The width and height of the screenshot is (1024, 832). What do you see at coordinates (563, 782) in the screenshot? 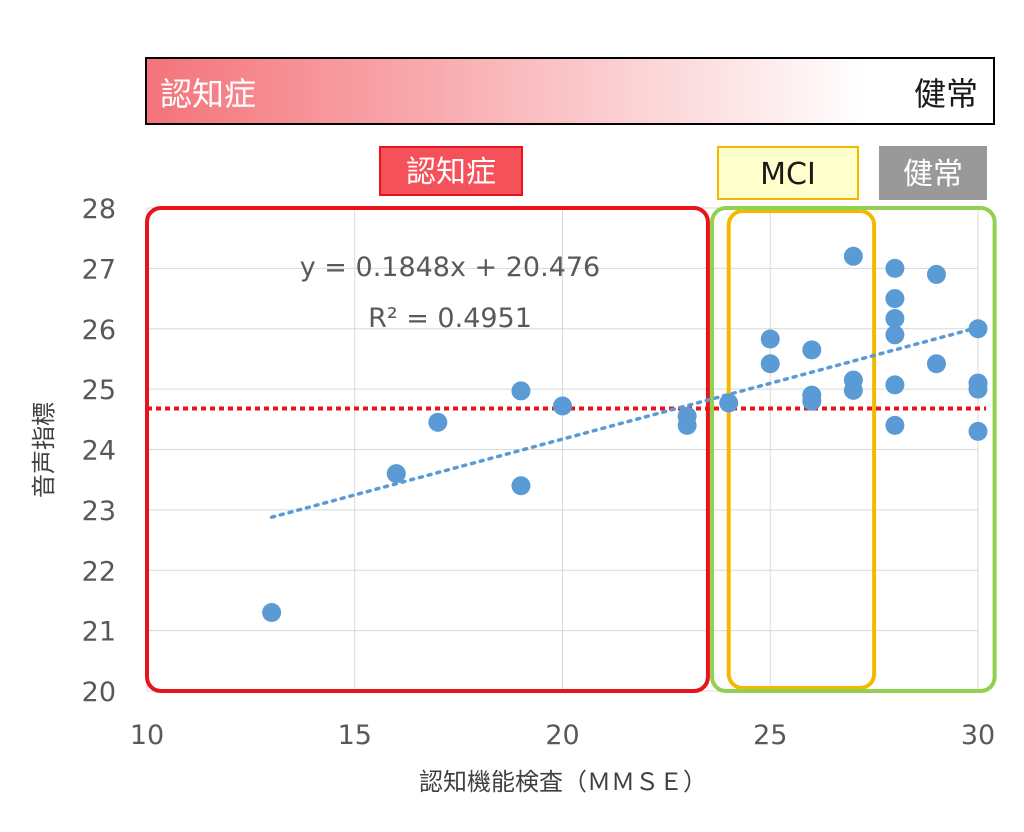
I see `x-axis-title: 認知機能検査（ＭＭＳＥ）` at bounding box center [563, 782].